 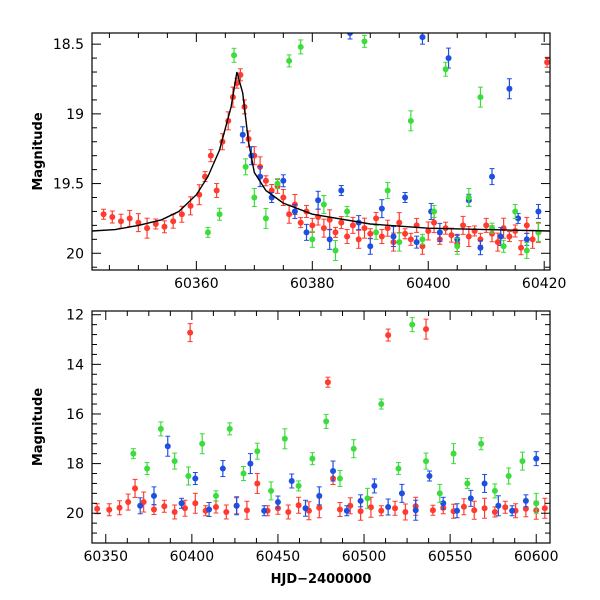 What do you see at coordinates (196, 284) in the screenshot?
I see `x-tick-label: 60360` at bounding box center [196, 284].